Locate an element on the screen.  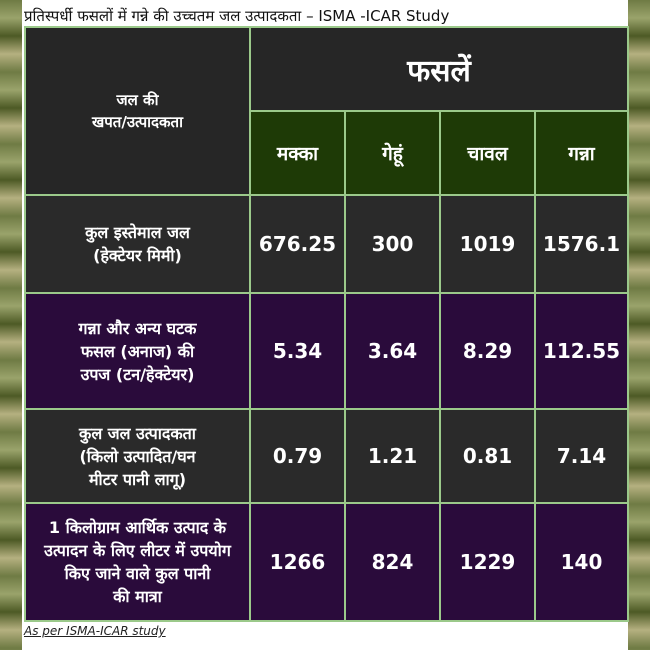
cell-value: 112.55 is located at coordinates (581, 351).